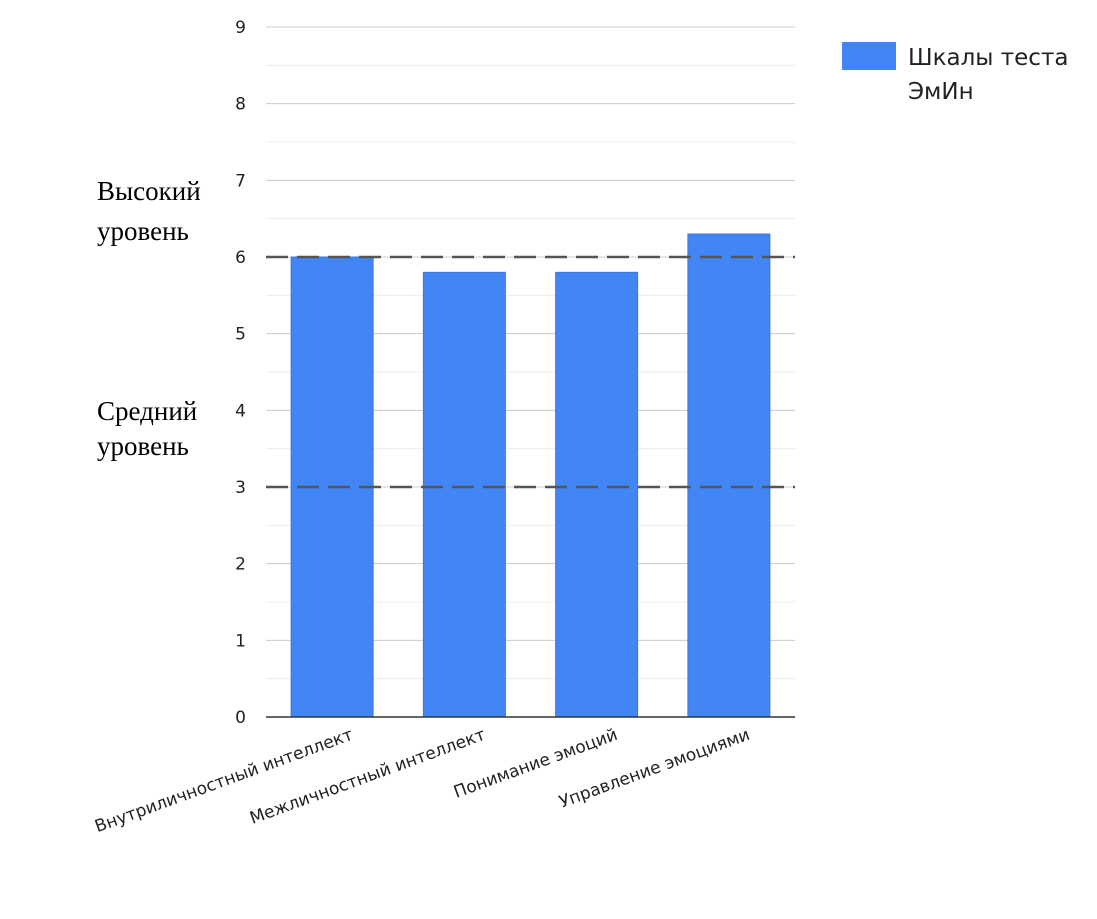 Image resolution: width=1097 pixels, height=919 pixels. I want to click on y-tick-label: 0, so click(240, 718).